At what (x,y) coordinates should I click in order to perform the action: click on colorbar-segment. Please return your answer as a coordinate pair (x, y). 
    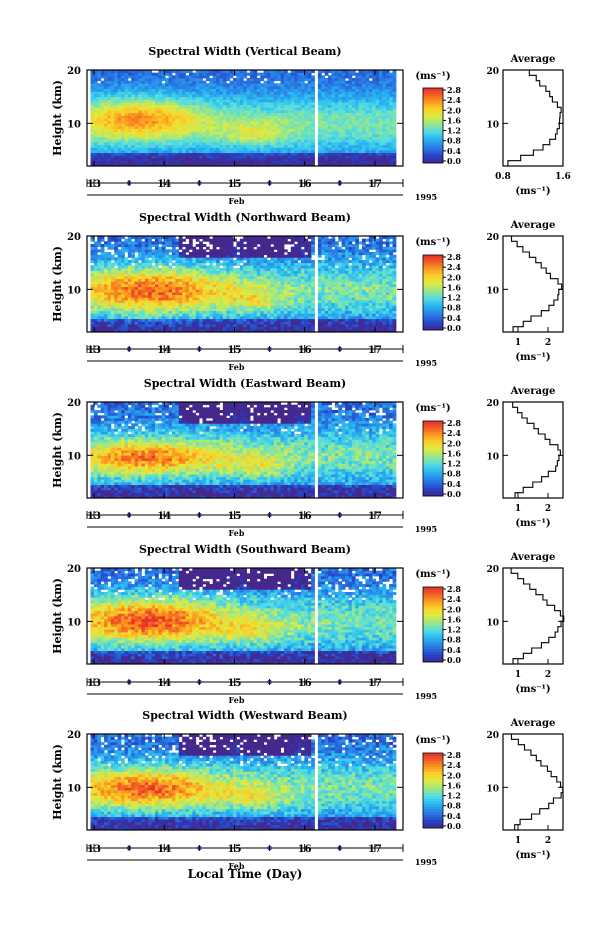
    Looking at the image, I should click on (433, 154).